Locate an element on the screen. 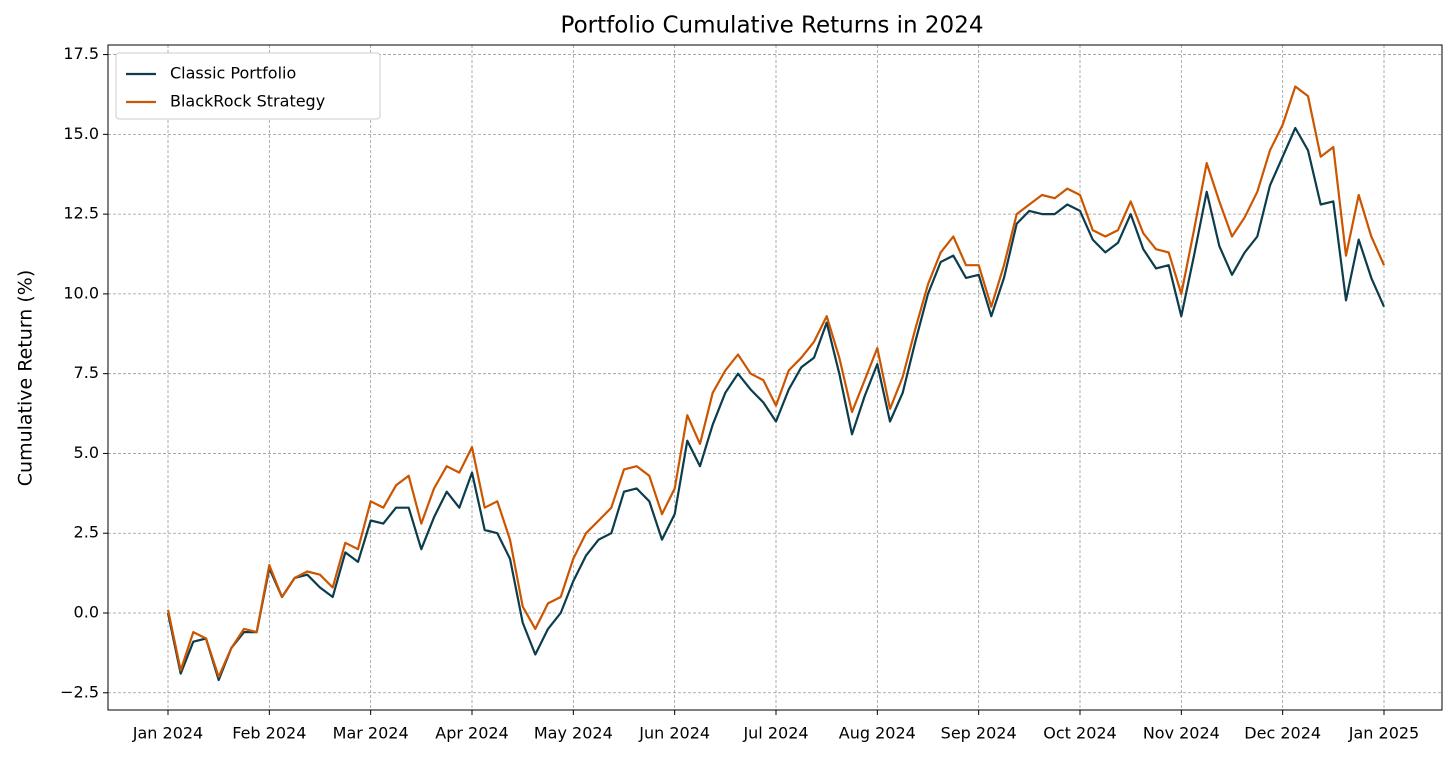 This screenshot has width=1456, height=762. legend-box is located at coordinates (248, 86).